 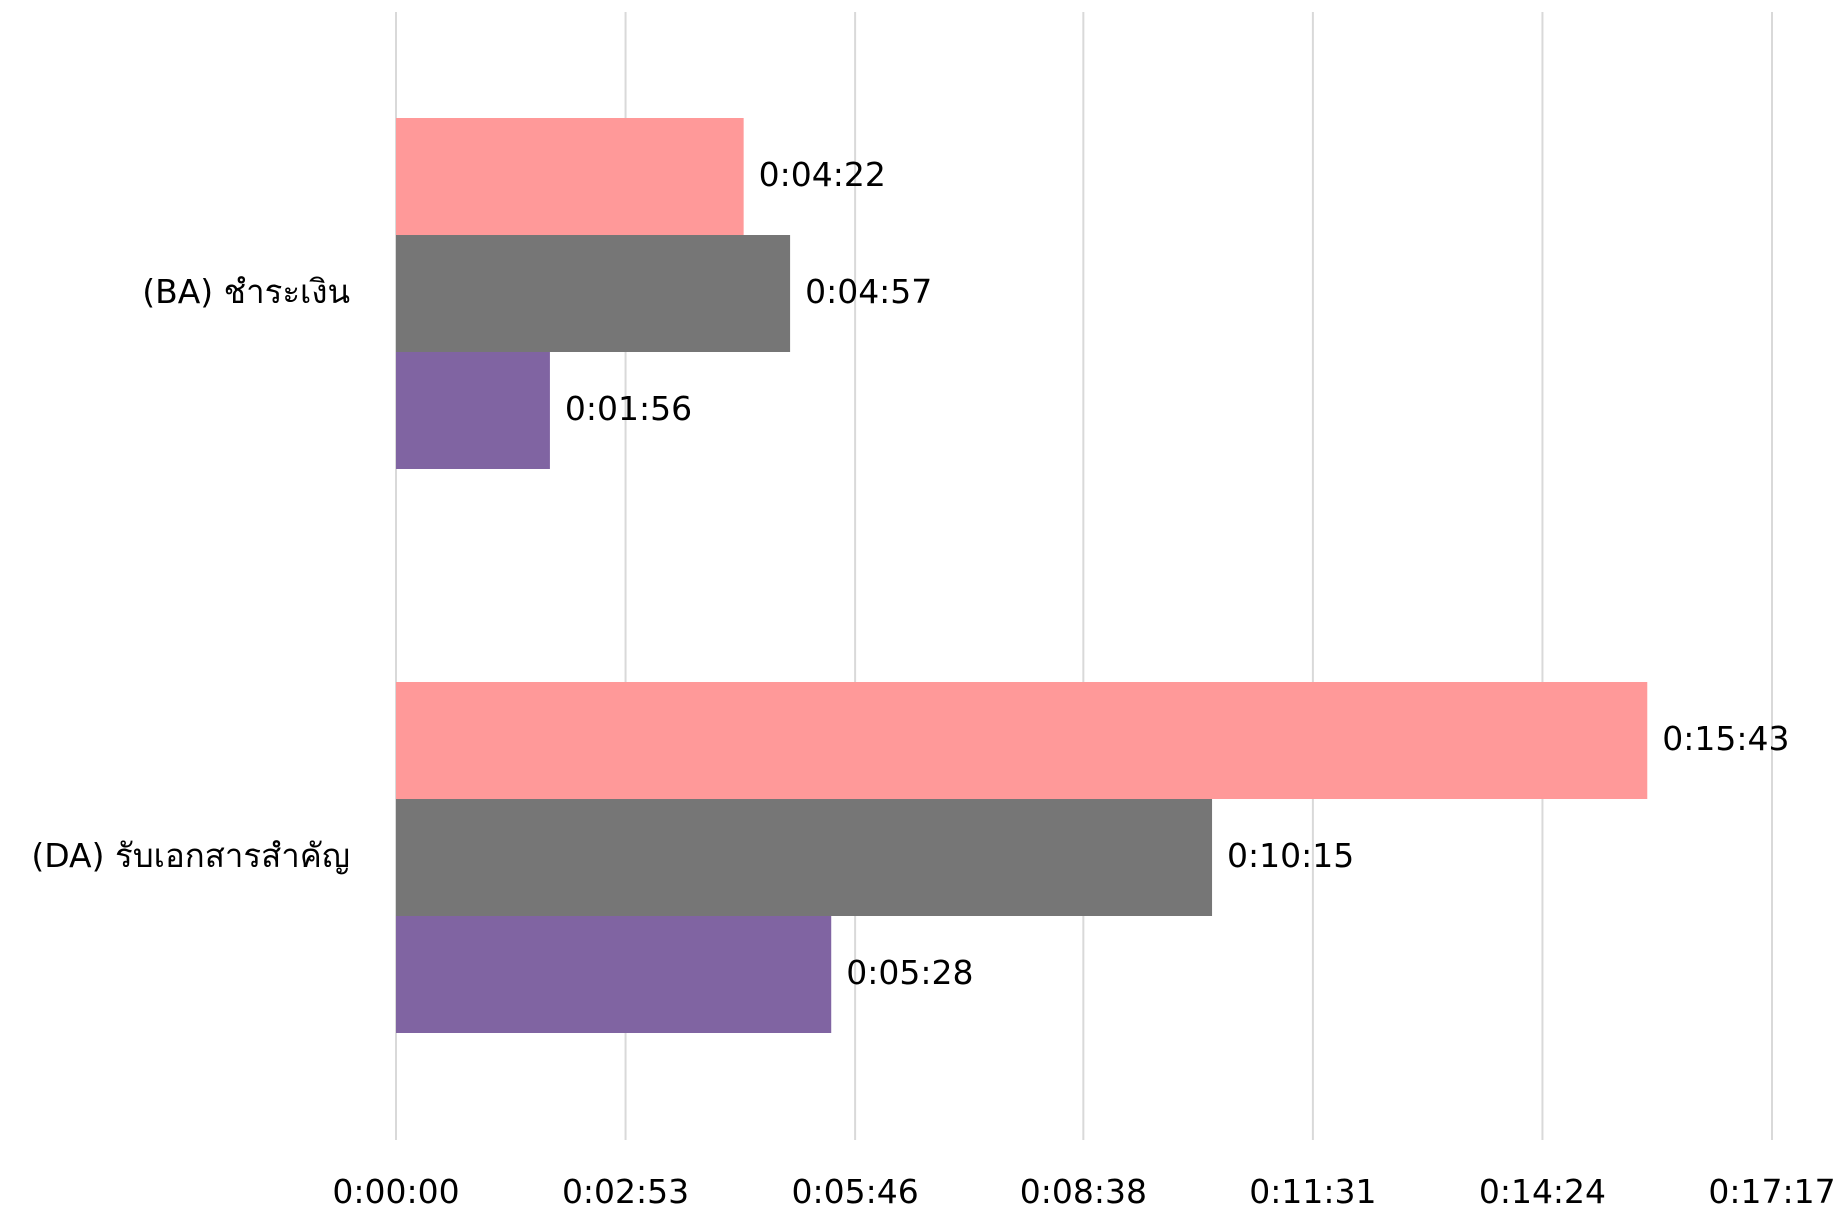 What do you see at coordinates (190, 573) in the screenshot?
I see `y-axis: (BA) ชำระเงิน (DA) รับเอกสารสำคัญ` at bounding box center [190, 573].